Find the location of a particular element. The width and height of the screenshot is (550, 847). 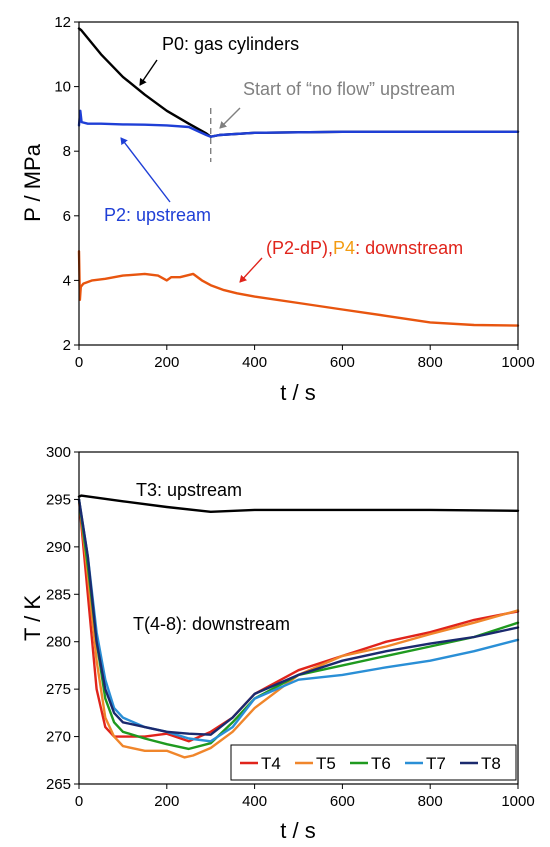

pressure-x-tick-label: 0 is located at coordinates (79, 362).